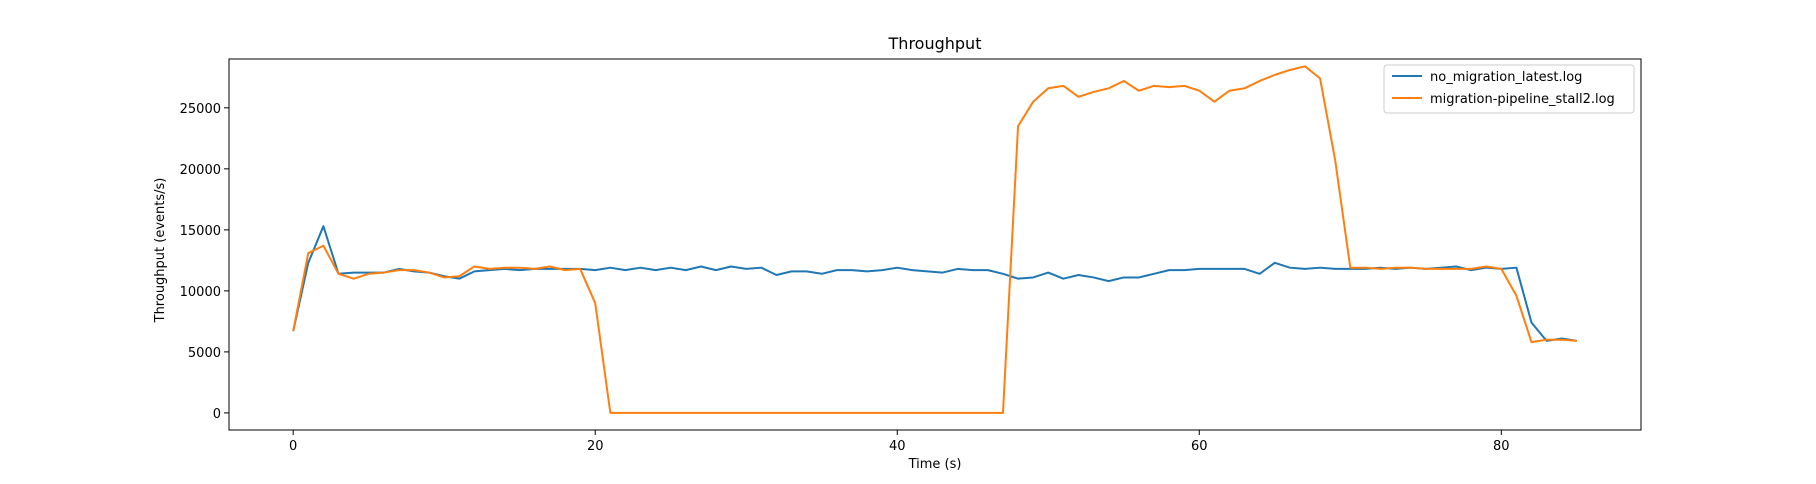  Describe the element at coordinates (204, 353) in the screenshot. I see `y-tick-label: 5000` at that location.